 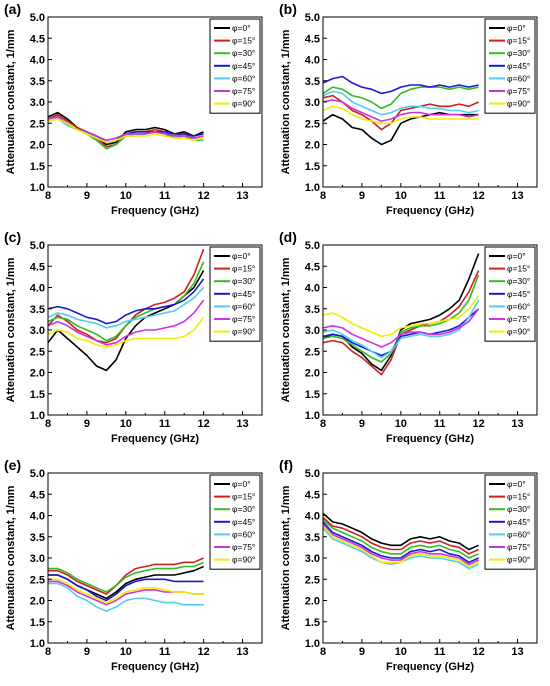 What do you see at coordinates (12, 9) in the screenshot?
I see `panel-label: (a)` at bounding box center [12, 9].